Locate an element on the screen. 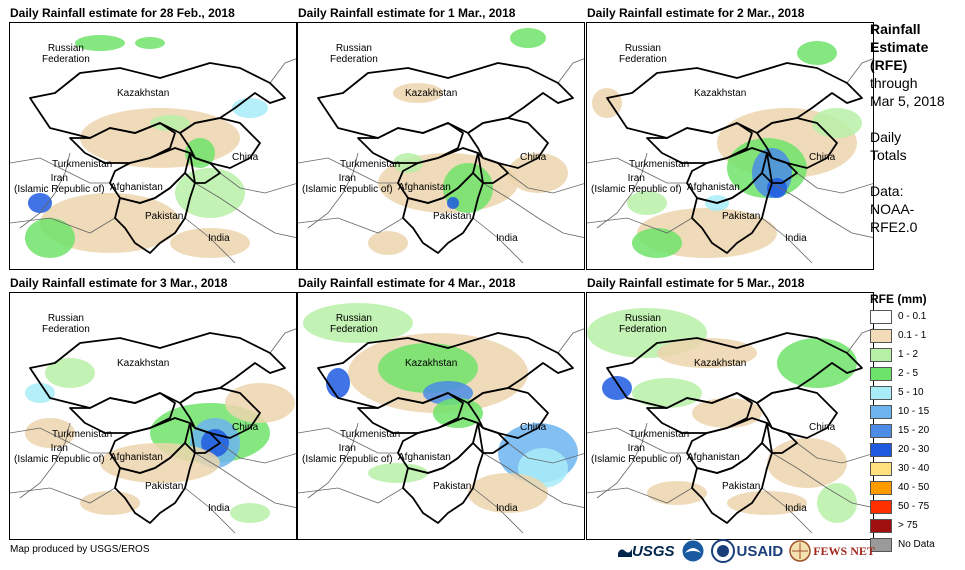 Image resolution: width=965 pixels, height=570 pixels. rainfall-map-svg is located at coordinates (730, 421).